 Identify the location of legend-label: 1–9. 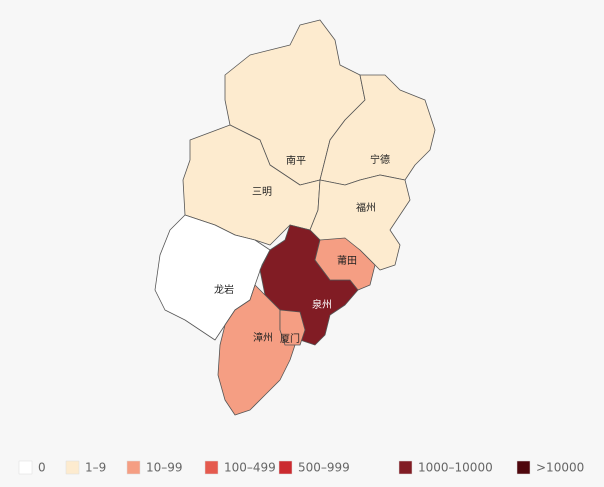
(95, 468).